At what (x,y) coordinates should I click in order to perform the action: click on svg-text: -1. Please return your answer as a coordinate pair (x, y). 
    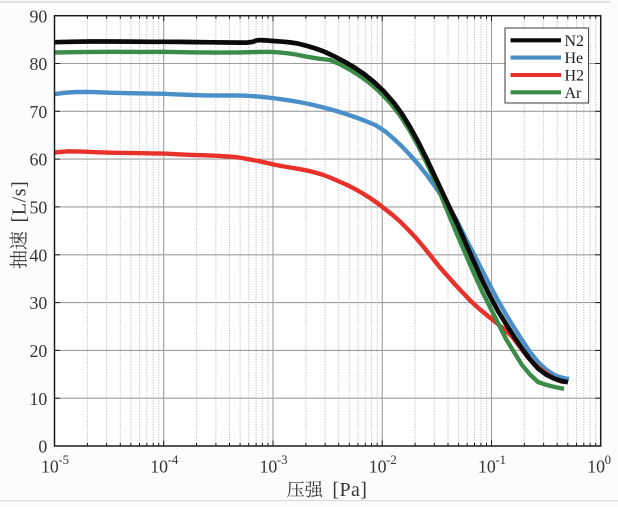
    Looking at the image, I should click on (500, 460).